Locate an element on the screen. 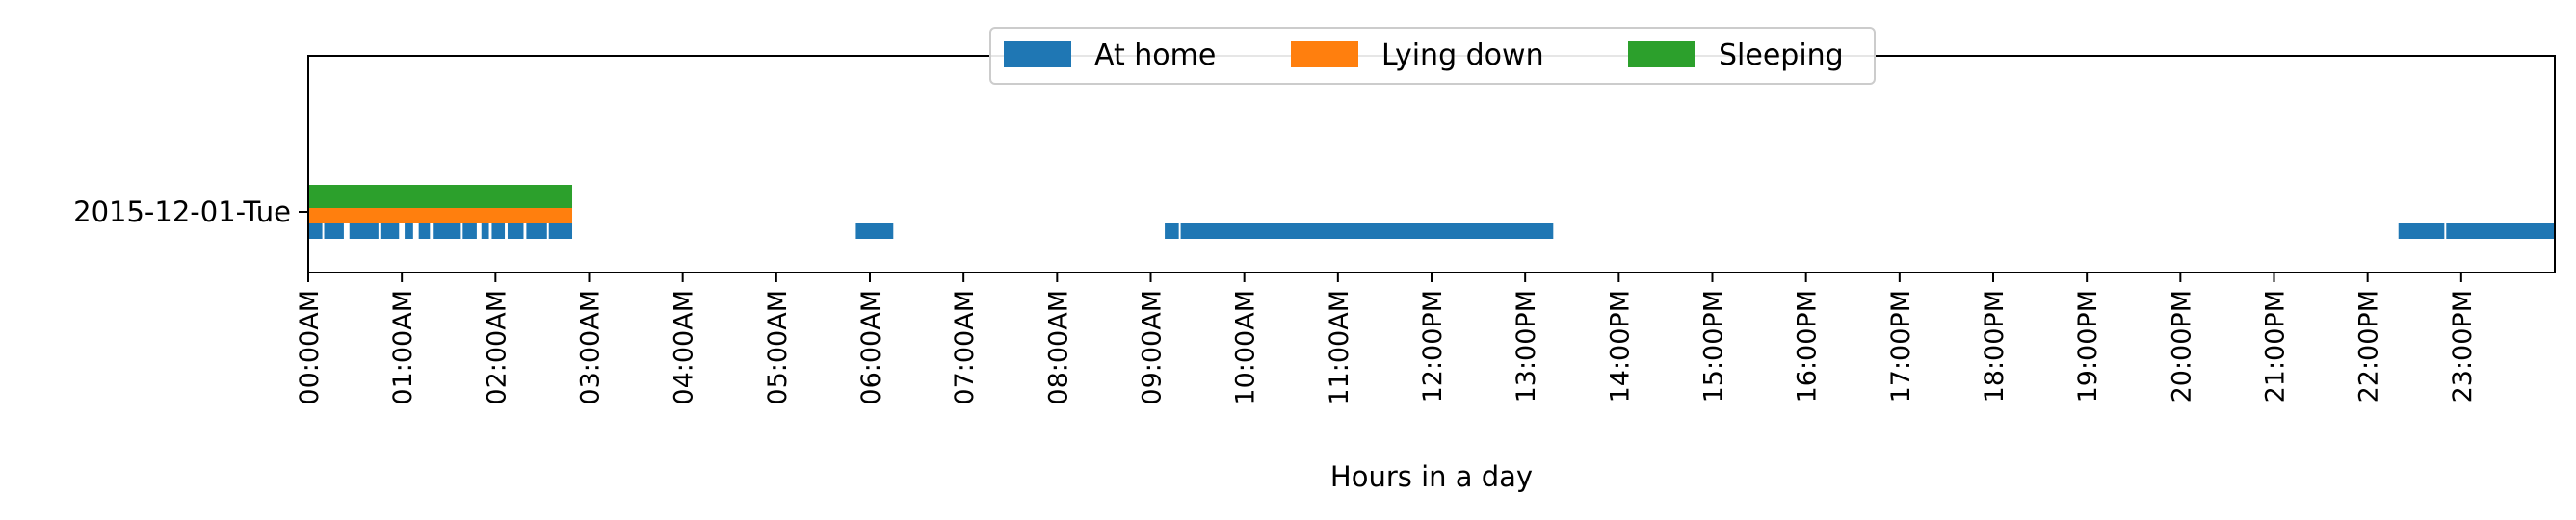  x-tick-label: 10:00AM is located at coordinates (1246, 347).